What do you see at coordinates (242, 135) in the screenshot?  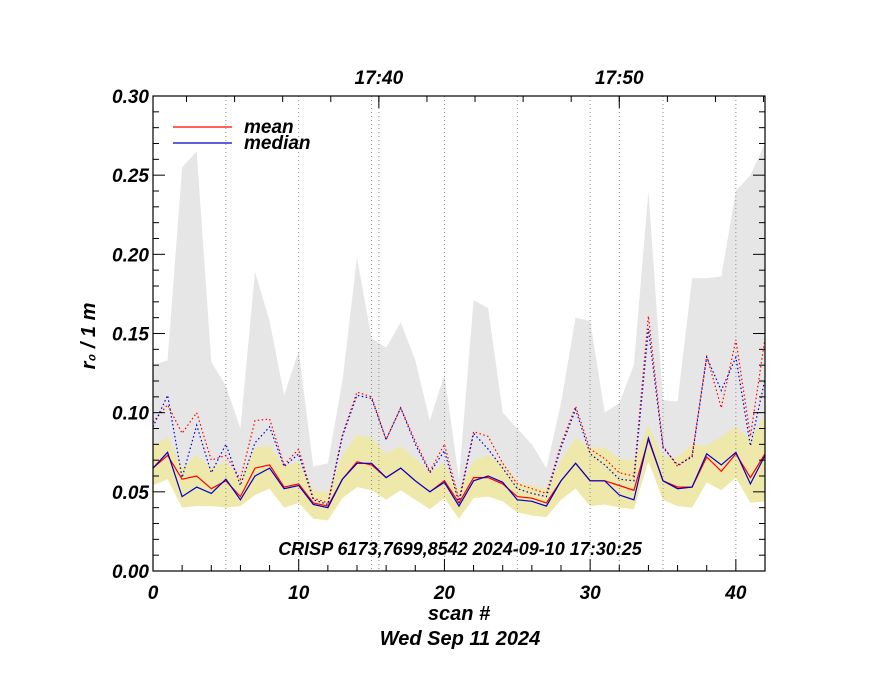 I see `legend: mean median` at bounding box center [242, 135].